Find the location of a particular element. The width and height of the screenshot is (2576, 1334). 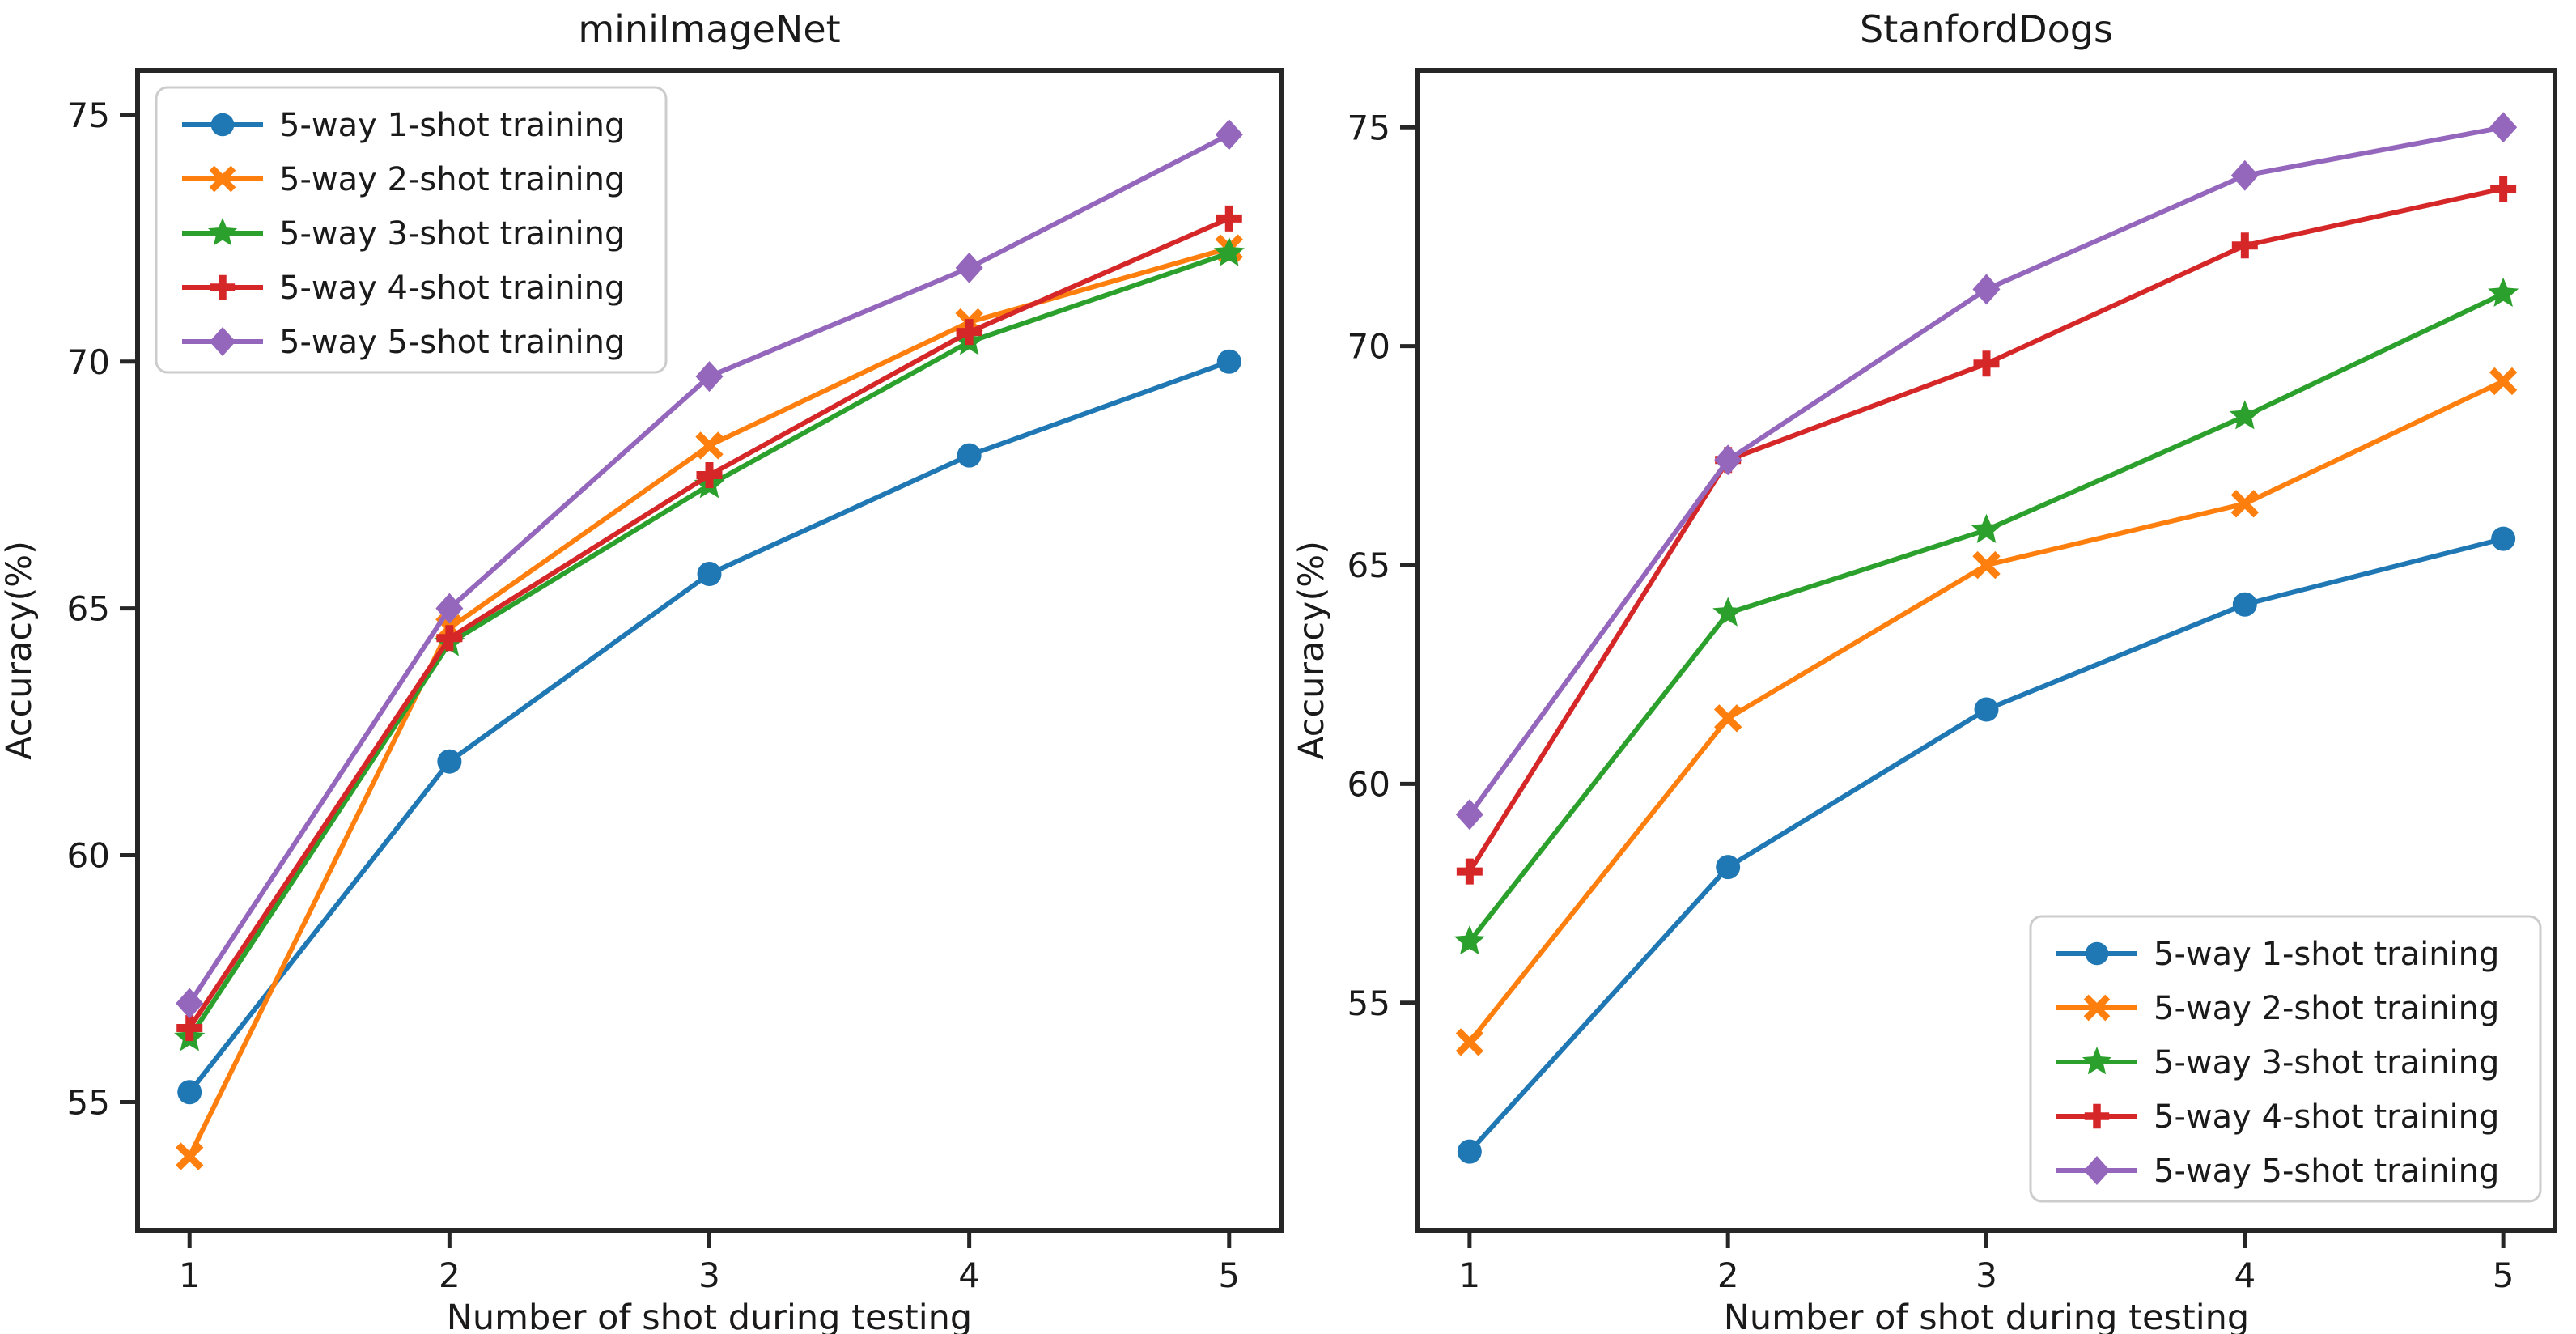

legend-item: 5-way 1-shot training is located at coordinates (2277, 955).